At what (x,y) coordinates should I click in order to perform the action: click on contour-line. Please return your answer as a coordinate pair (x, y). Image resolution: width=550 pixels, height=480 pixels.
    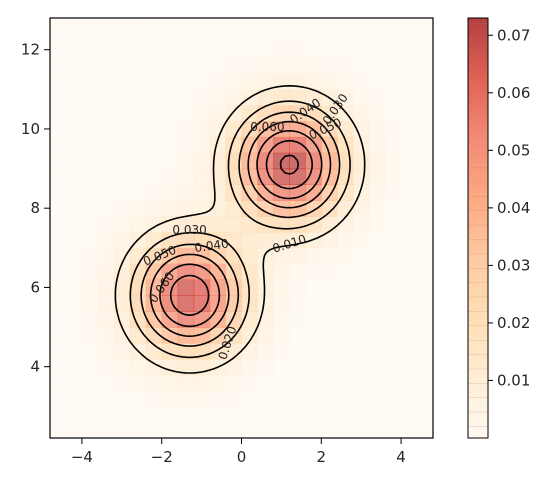
    Looking at the image, I should click on (289, 164).